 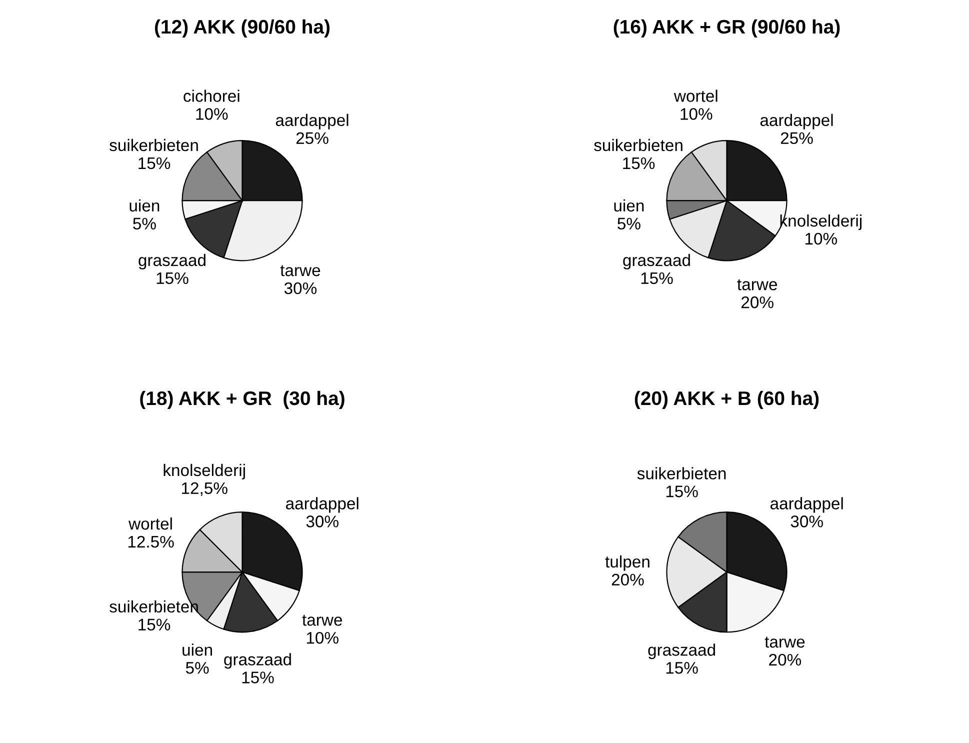 What do you see at coordinates (205, 489) in the screenshot?
I see `data-label: 12,5%` at bounding box center [205, 489].